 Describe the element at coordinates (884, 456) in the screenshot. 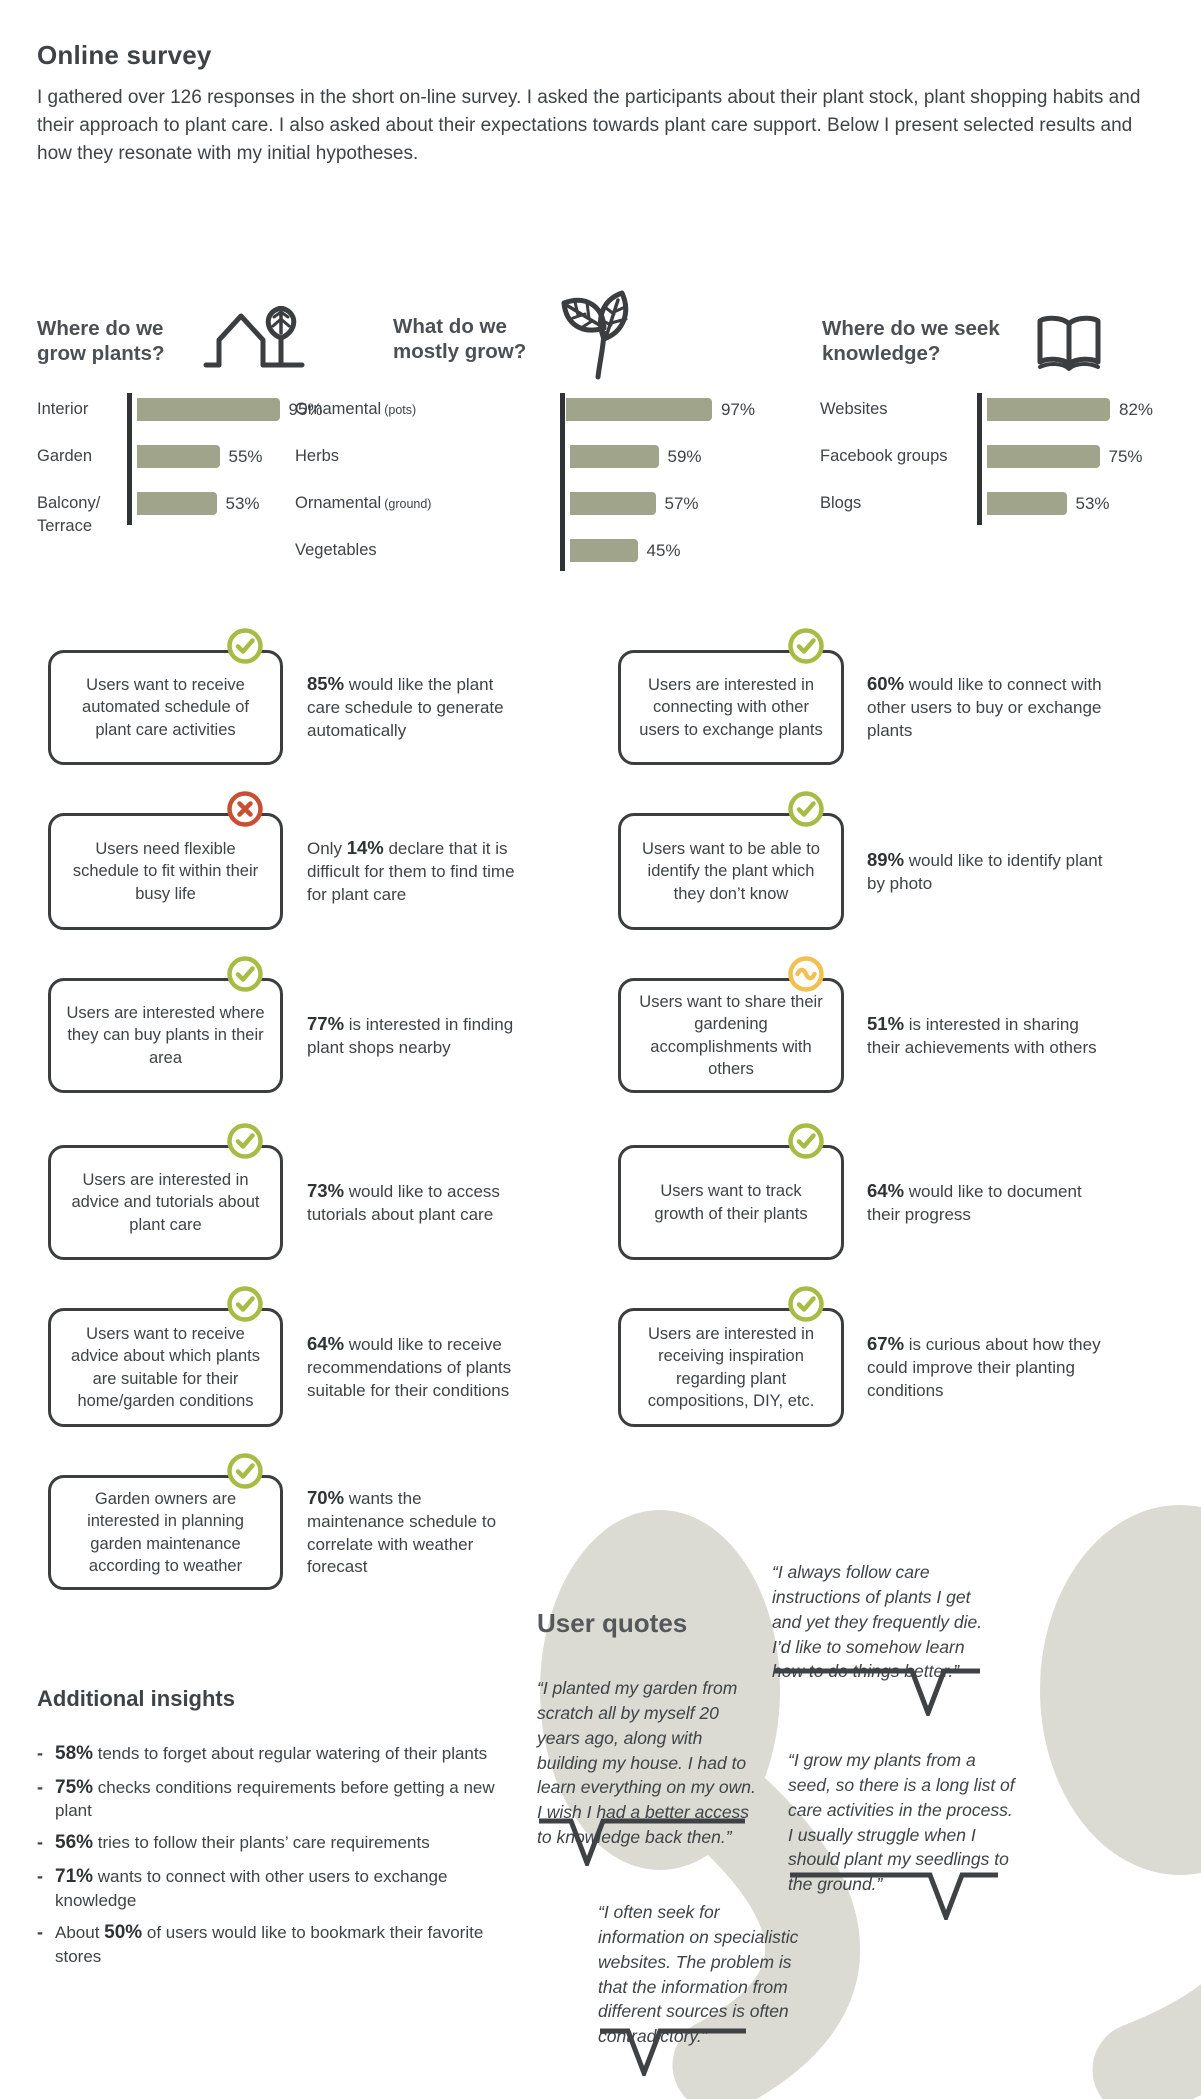

I see `bar-label: Facebook groups` at that location.